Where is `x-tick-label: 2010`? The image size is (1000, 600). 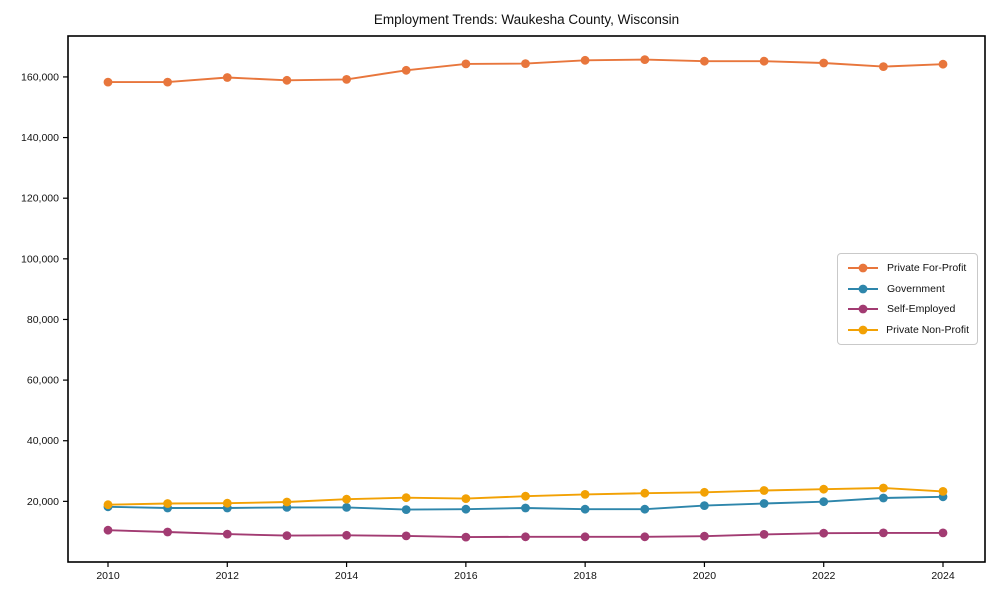 x-tick-label: 2010 is located at coordinates (108, 576).